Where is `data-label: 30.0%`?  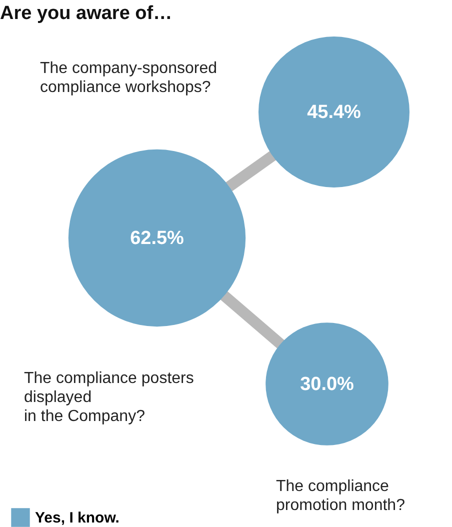
data-label: 30.0% is located at coordinates (327, 384).